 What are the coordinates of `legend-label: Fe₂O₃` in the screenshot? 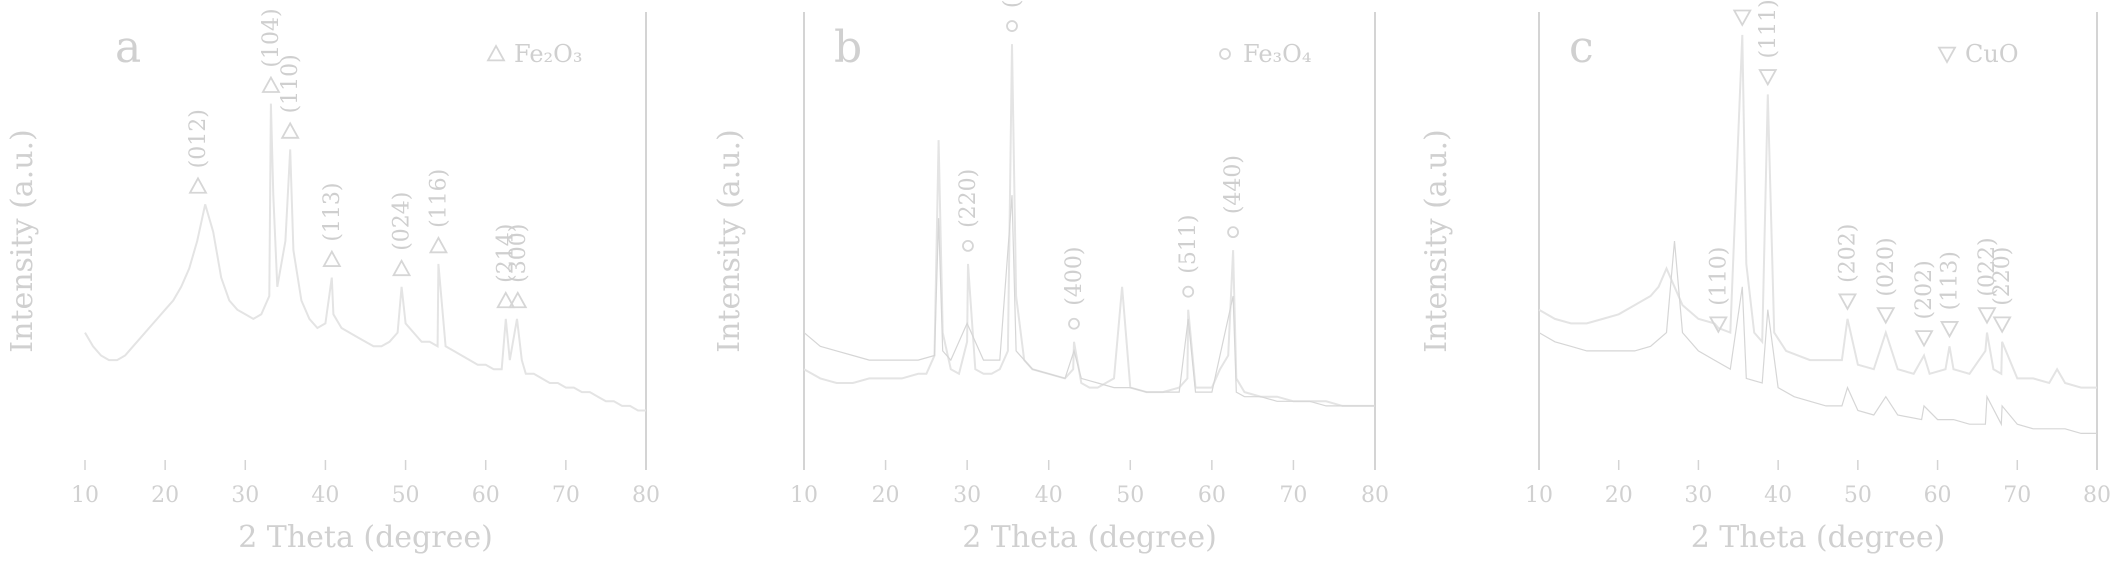 It's located at (548, 54).